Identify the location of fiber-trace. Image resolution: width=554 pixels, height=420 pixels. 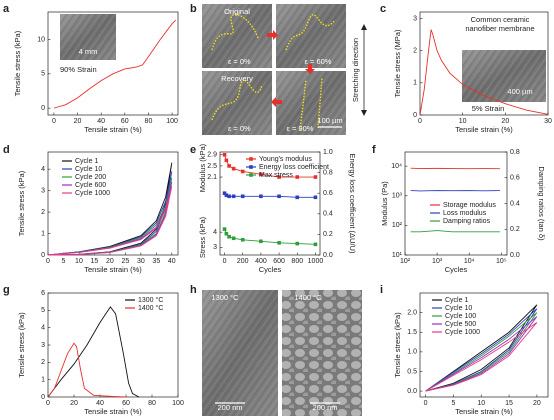
(311, 104).